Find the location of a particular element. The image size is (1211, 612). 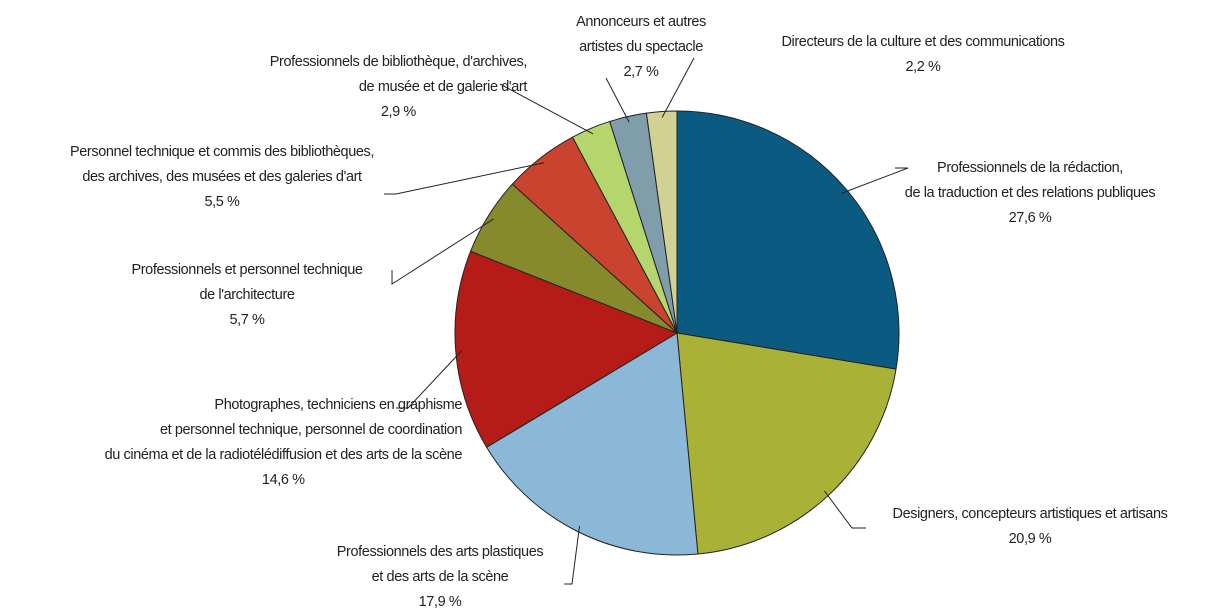

slice-label: de musée et de galerie d'art is located at coordinates (443, 87).